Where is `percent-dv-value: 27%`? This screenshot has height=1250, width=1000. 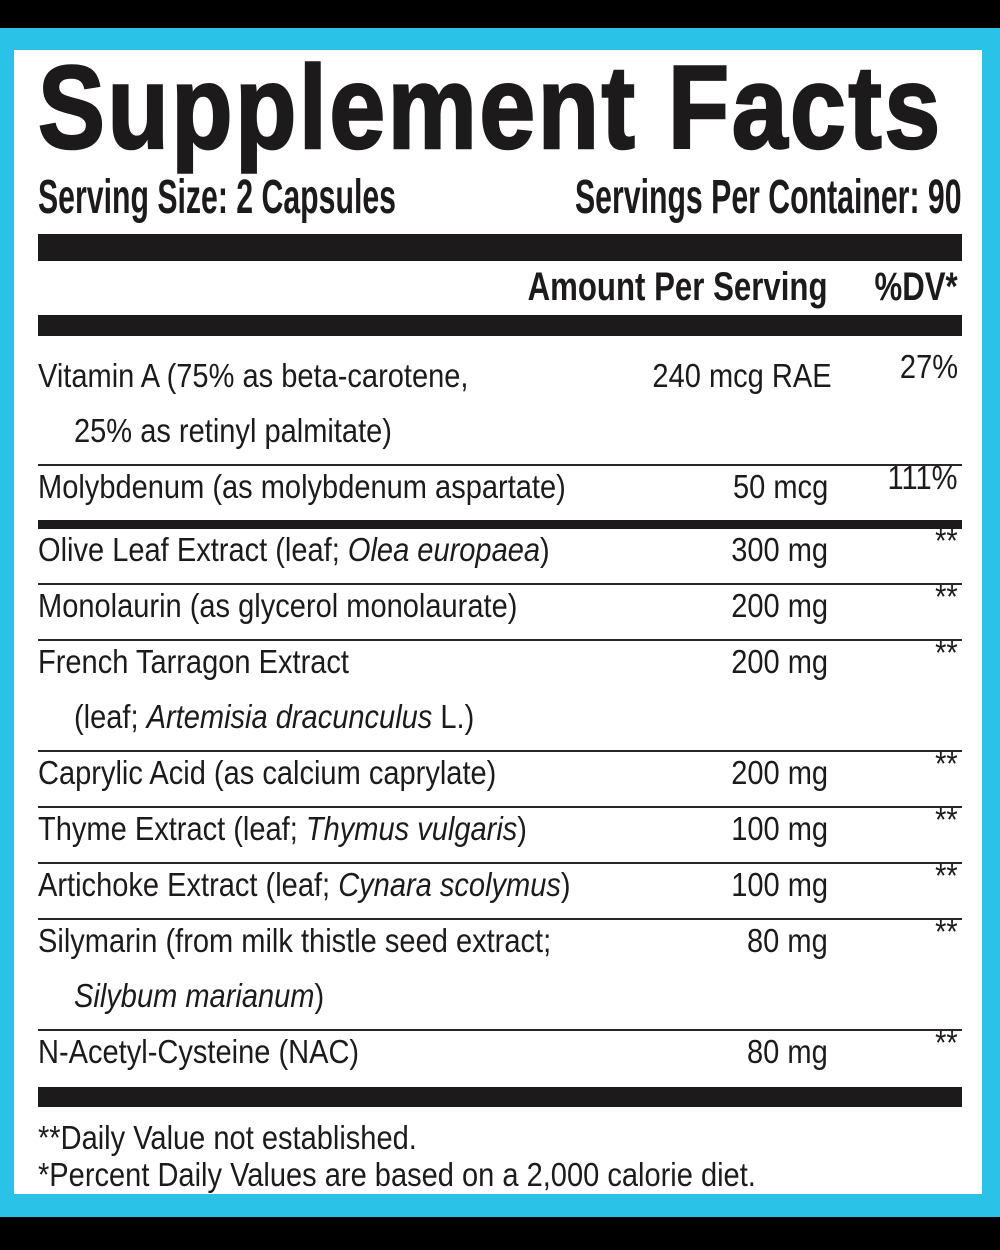 percent-dv-value: 27% is located at coordinates (928, 366).